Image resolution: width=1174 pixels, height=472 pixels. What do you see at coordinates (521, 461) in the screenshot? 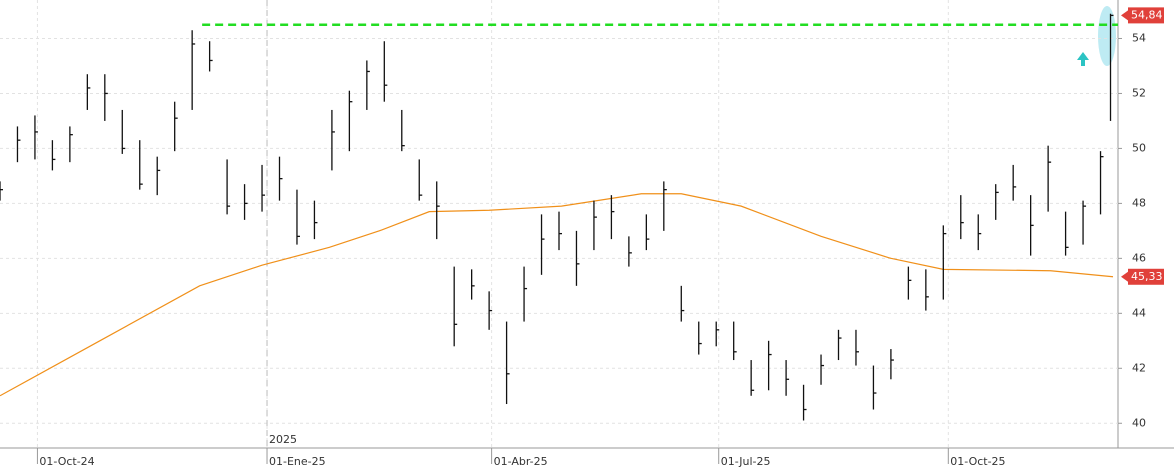
I see `x-tick-label: 01-Abr-25` at bounding box center [521, 461].